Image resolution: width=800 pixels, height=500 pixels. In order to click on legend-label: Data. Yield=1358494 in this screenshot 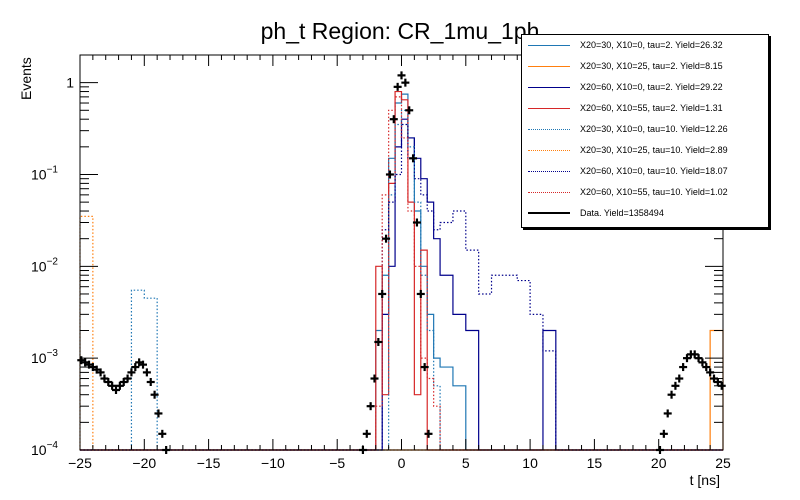, I will do `click(622, 213)`.